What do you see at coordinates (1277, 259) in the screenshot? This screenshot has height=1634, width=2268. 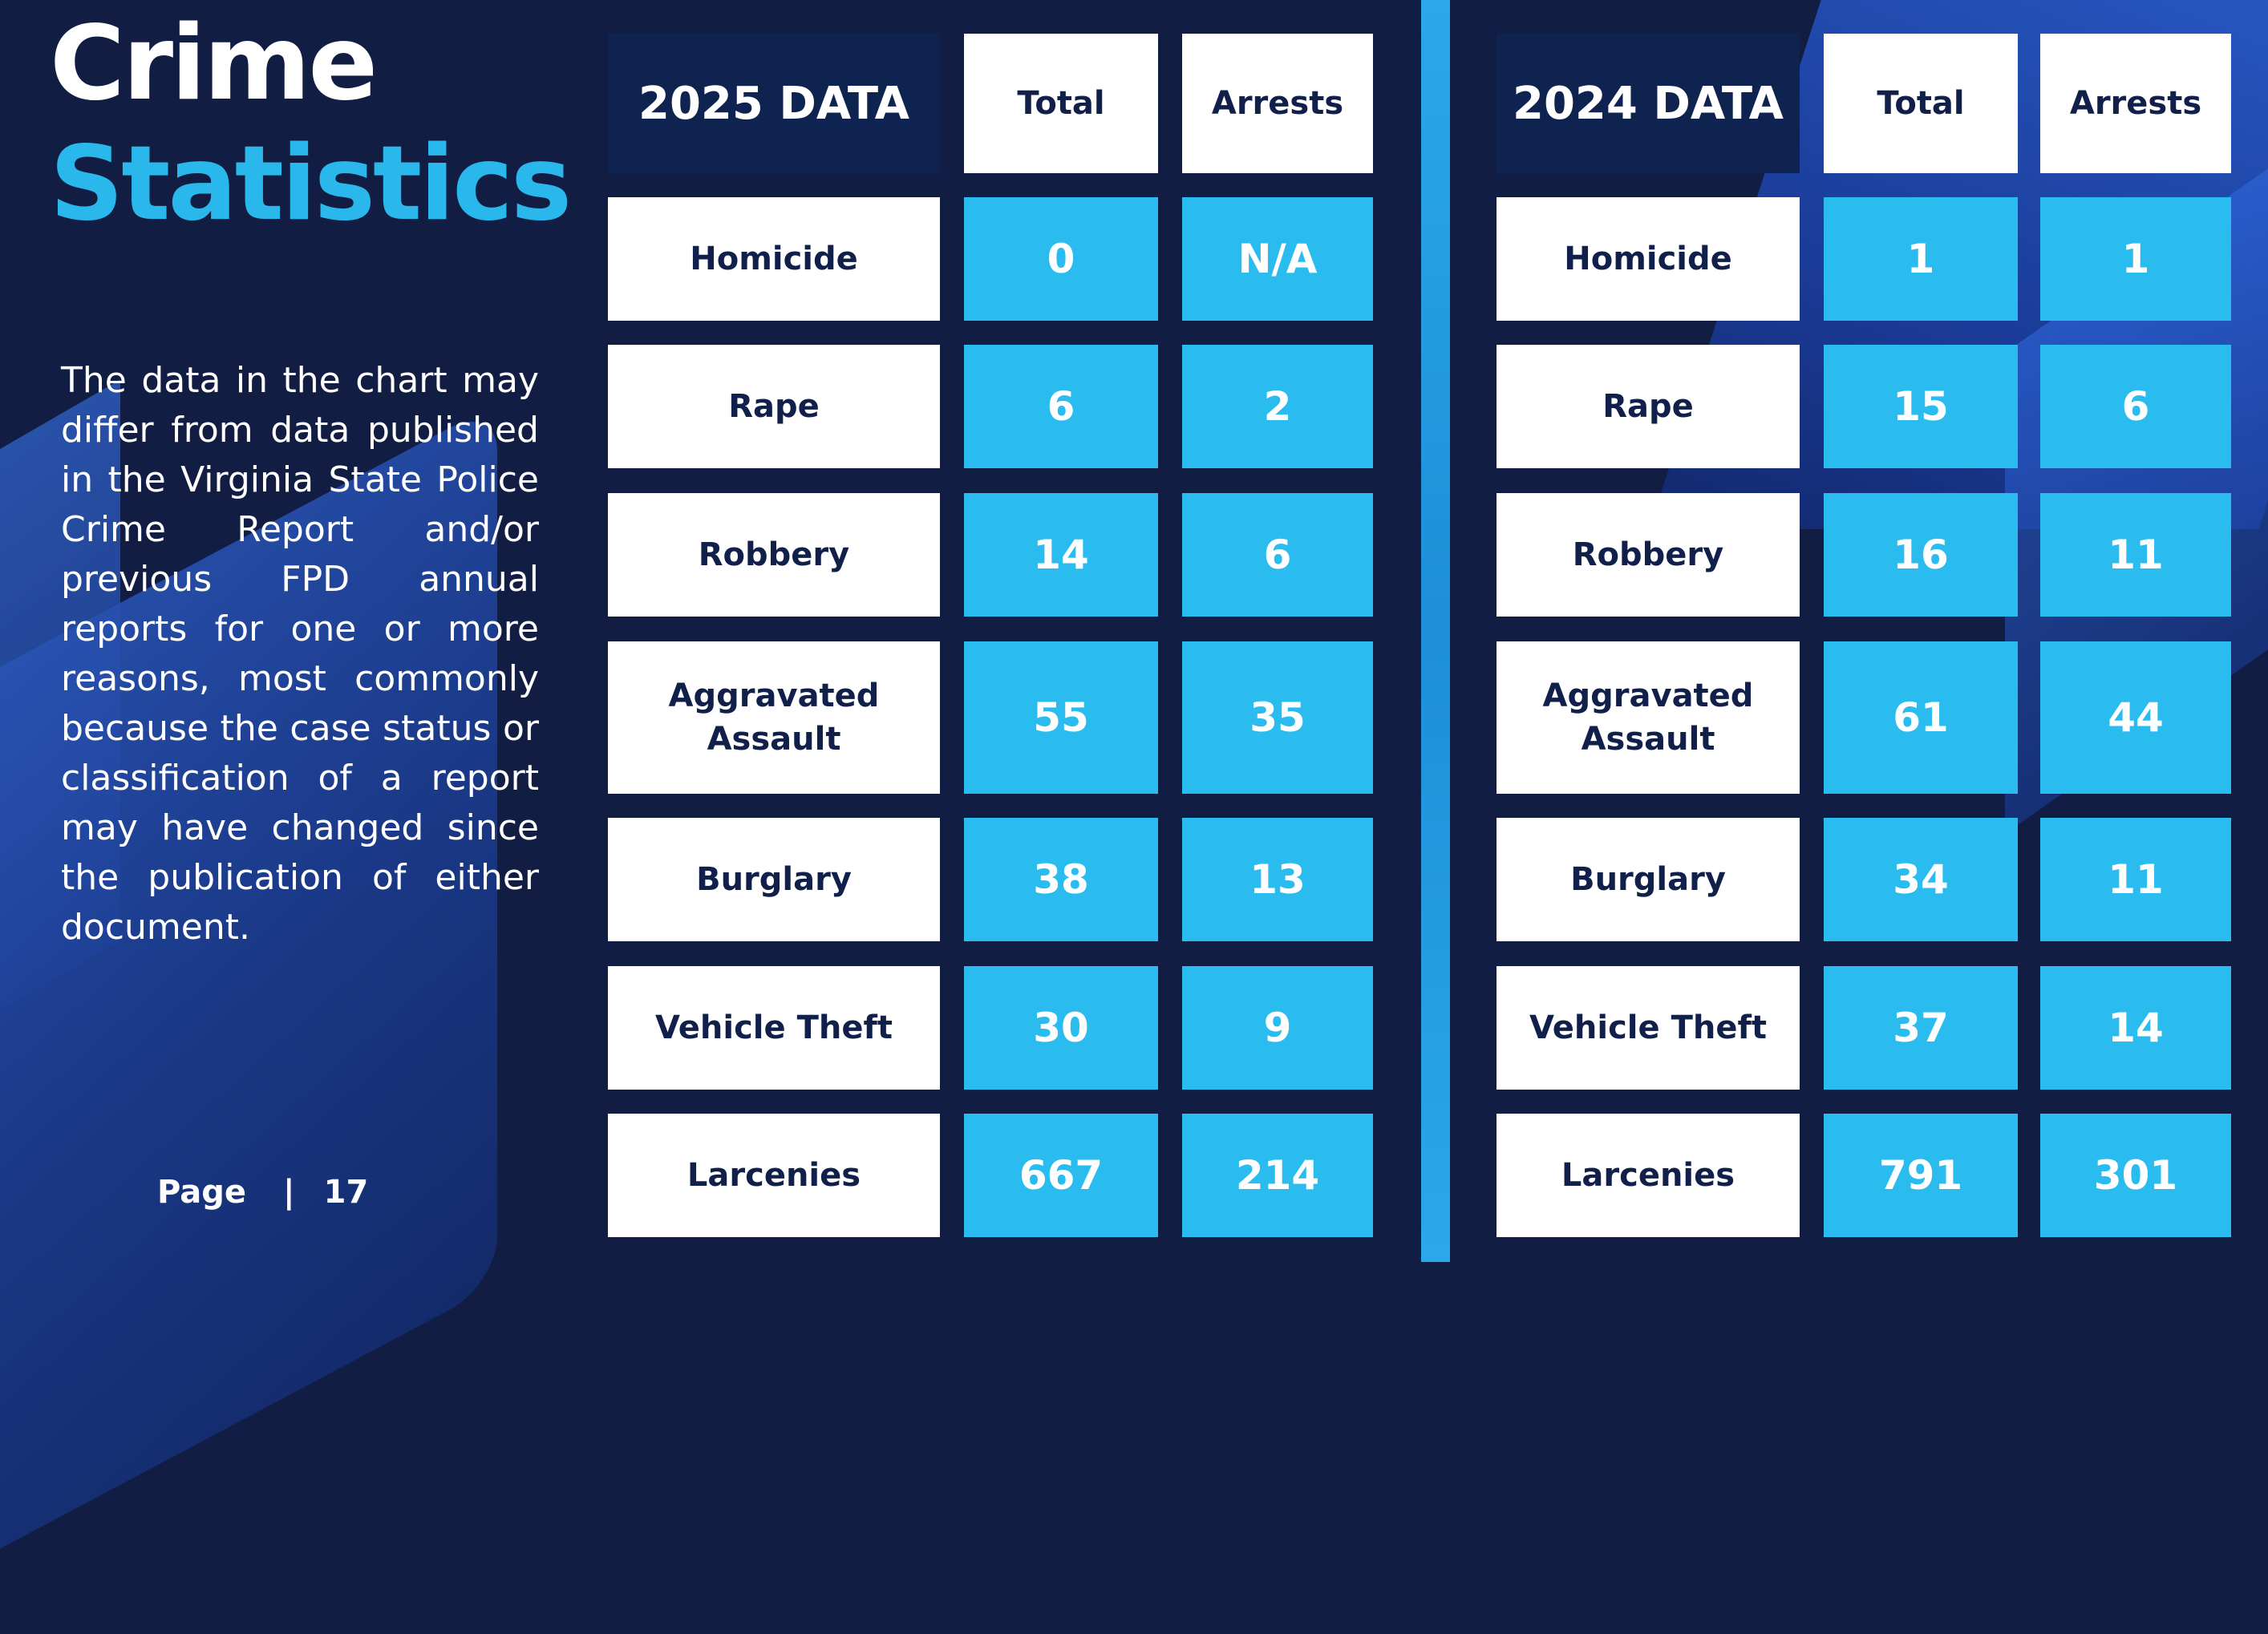 I see `arrests-value: N/A` at bounding box center [1277, 259].